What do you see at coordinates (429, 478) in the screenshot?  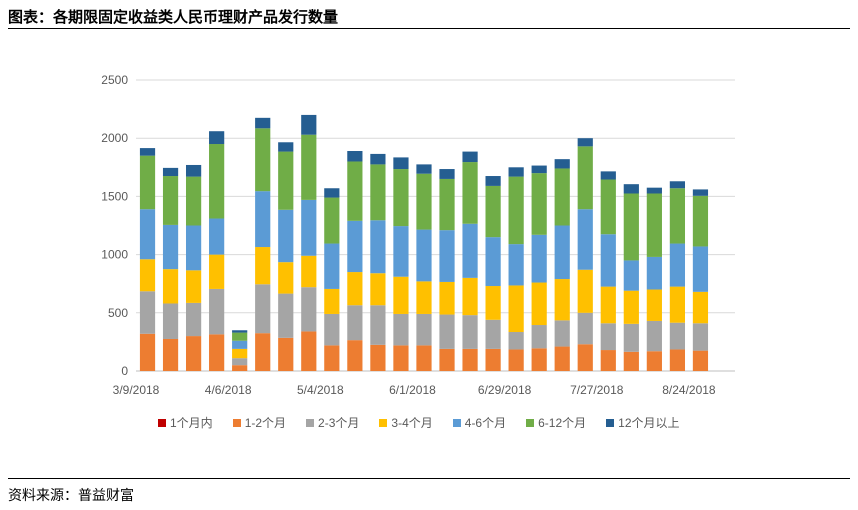 I see `bottom-rule` at bounding box center [429, 478].